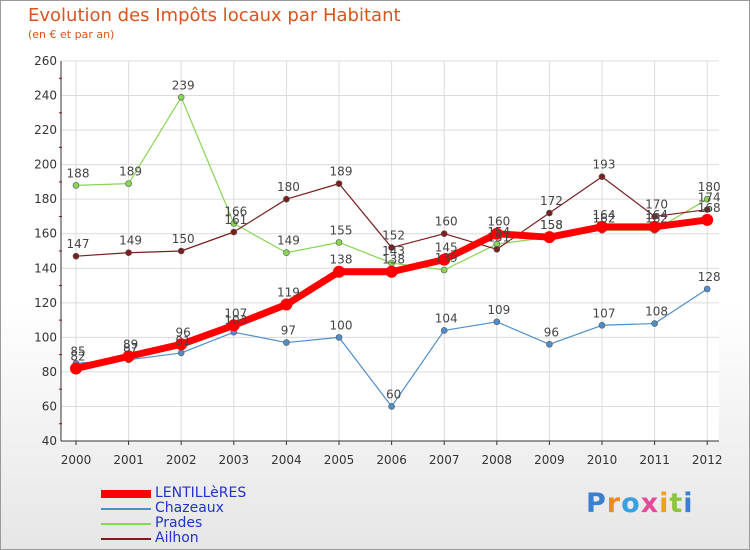 The width and height of the screenshot is (750, 550). I want to click on data-label-ailhon: 180, so click(288, 187).